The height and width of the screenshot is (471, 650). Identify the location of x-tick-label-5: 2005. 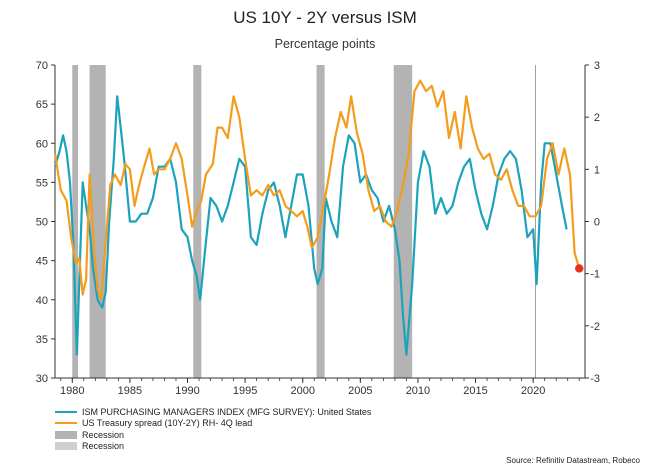
(360, 391).